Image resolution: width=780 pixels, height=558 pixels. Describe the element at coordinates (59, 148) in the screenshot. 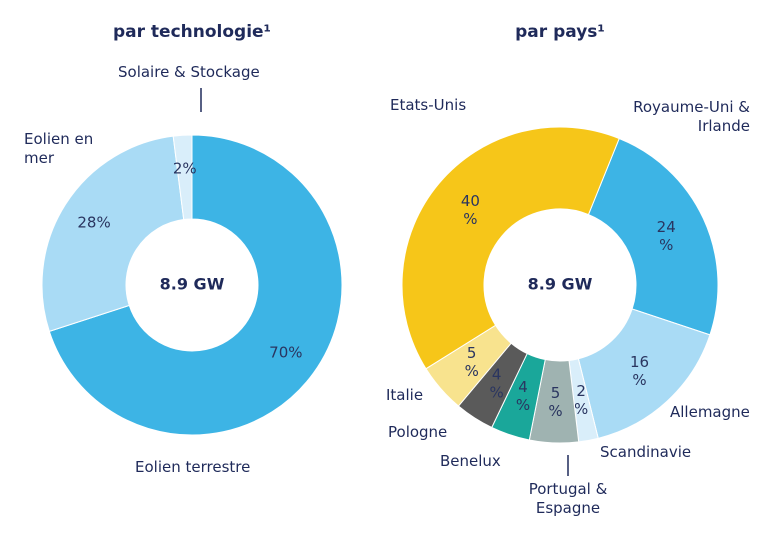

I see `category-label: Eolien en mer` at that location.